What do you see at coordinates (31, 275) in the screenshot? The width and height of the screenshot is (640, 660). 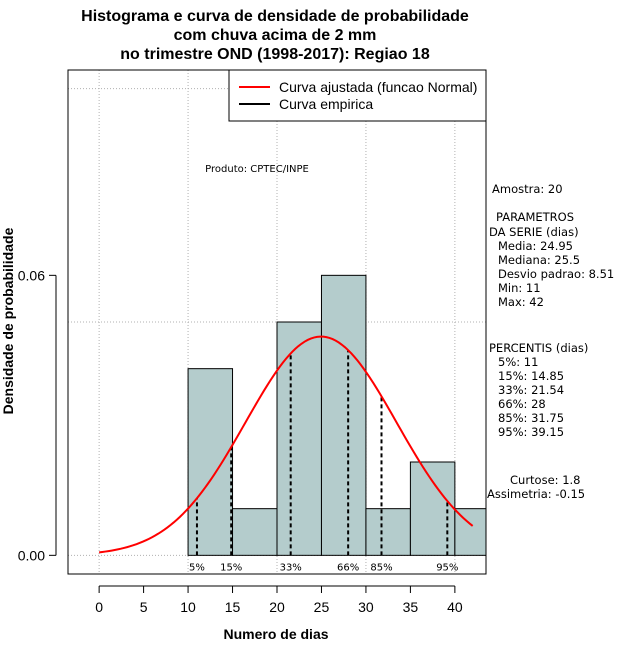 I see `y-tick-label: 0.06` at bounding box center [31, 275].